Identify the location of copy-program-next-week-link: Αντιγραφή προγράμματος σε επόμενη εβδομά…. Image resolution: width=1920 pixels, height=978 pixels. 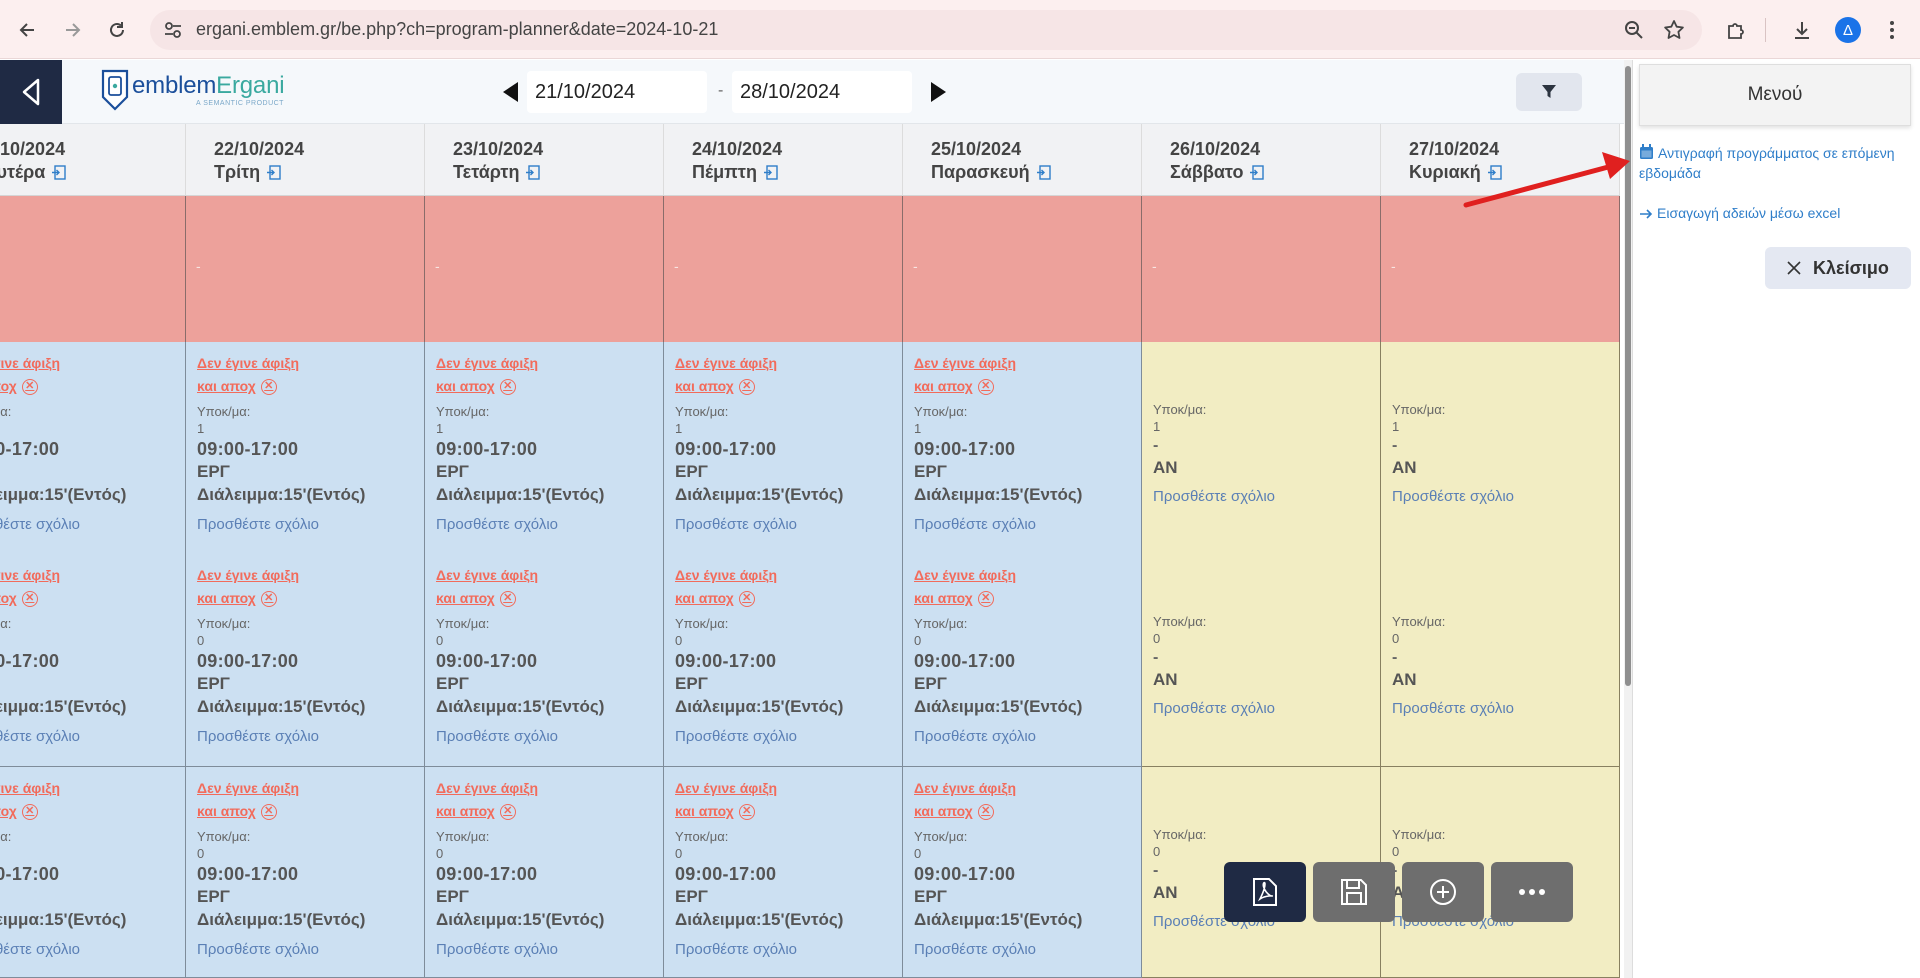
(1776, 163).